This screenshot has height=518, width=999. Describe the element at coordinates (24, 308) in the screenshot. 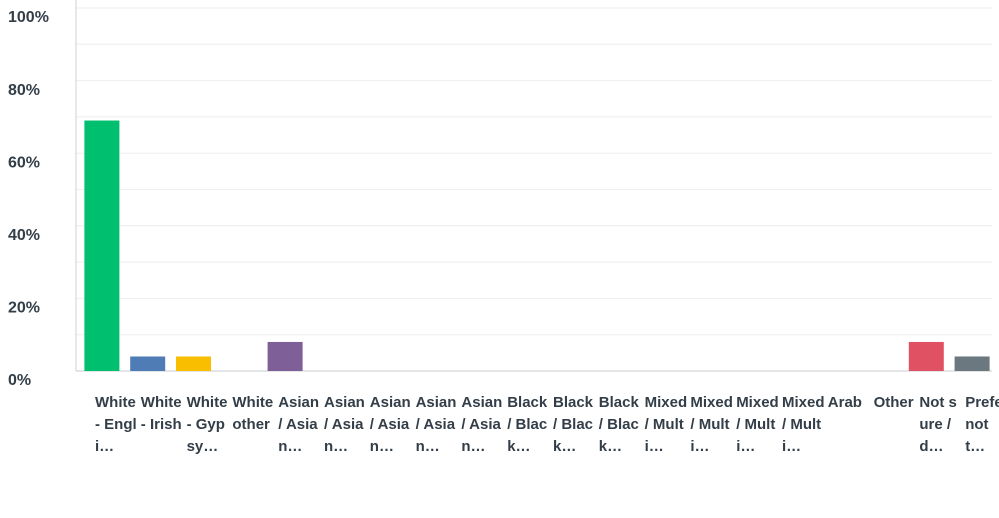

I see `y-tick-label: 20%` at that location.